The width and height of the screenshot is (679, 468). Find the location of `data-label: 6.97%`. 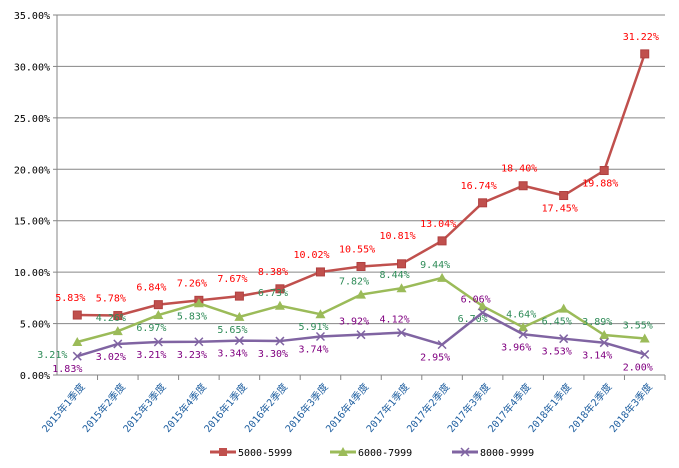

data-label: 6.97% is located at coordinates (151, 328).